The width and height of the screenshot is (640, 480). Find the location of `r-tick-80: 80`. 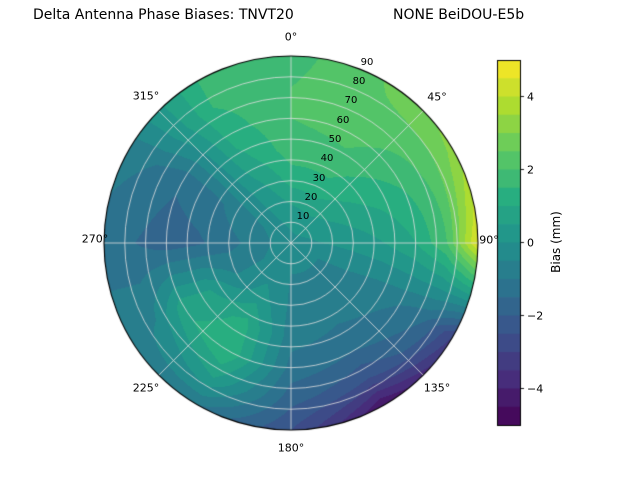

r-tick-80: 80 is located at coordinates (359, 81).